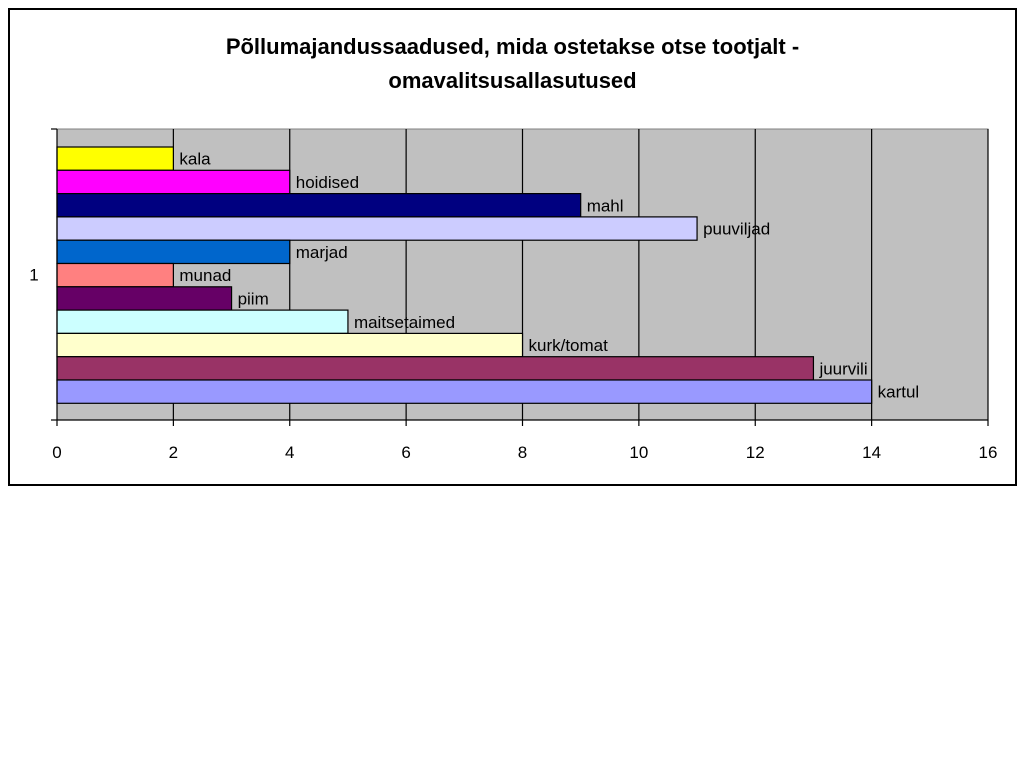 The image size is (1024, 768). Describe the element at coordinates (205, 275) in the screenshot. I see `bar-label: munad` at that location.